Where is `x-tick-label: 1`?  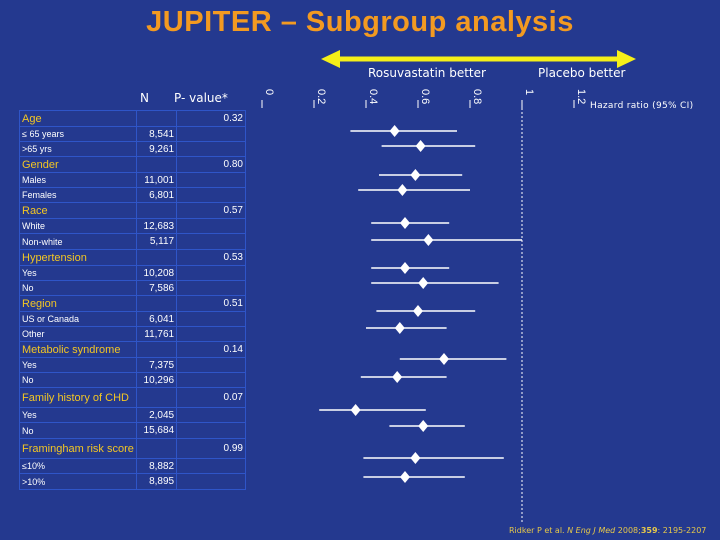 x-tick-label: 1 is located at coordinates (529, 92).